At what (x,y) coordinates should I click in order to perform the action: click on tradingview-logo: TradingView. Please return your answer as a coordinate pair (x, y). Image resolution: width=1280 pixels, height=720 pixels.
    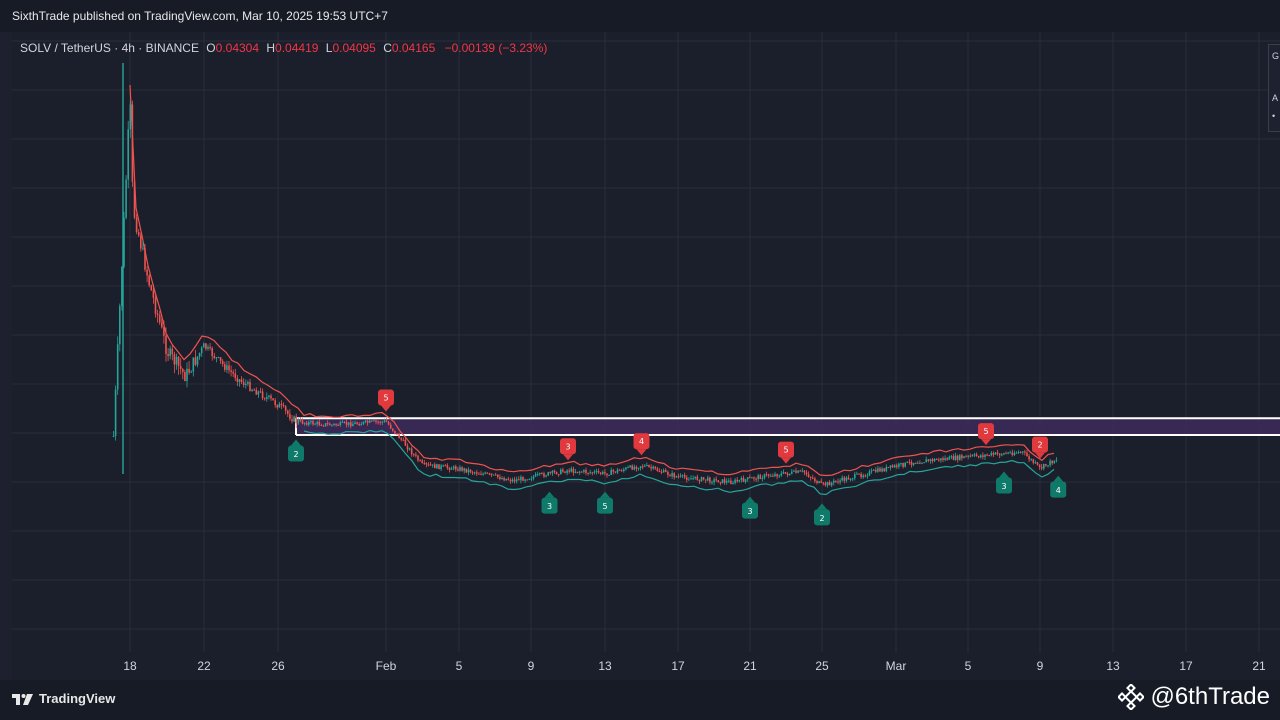
    Looking at the image, I should click on (63, 698).